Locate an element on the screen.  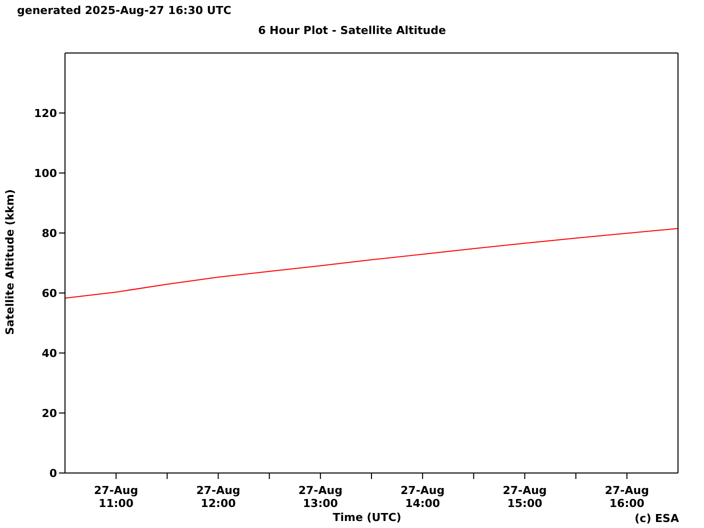
x-tick-label: 27-Aug 16:00 is located at coordinates (626, 497).